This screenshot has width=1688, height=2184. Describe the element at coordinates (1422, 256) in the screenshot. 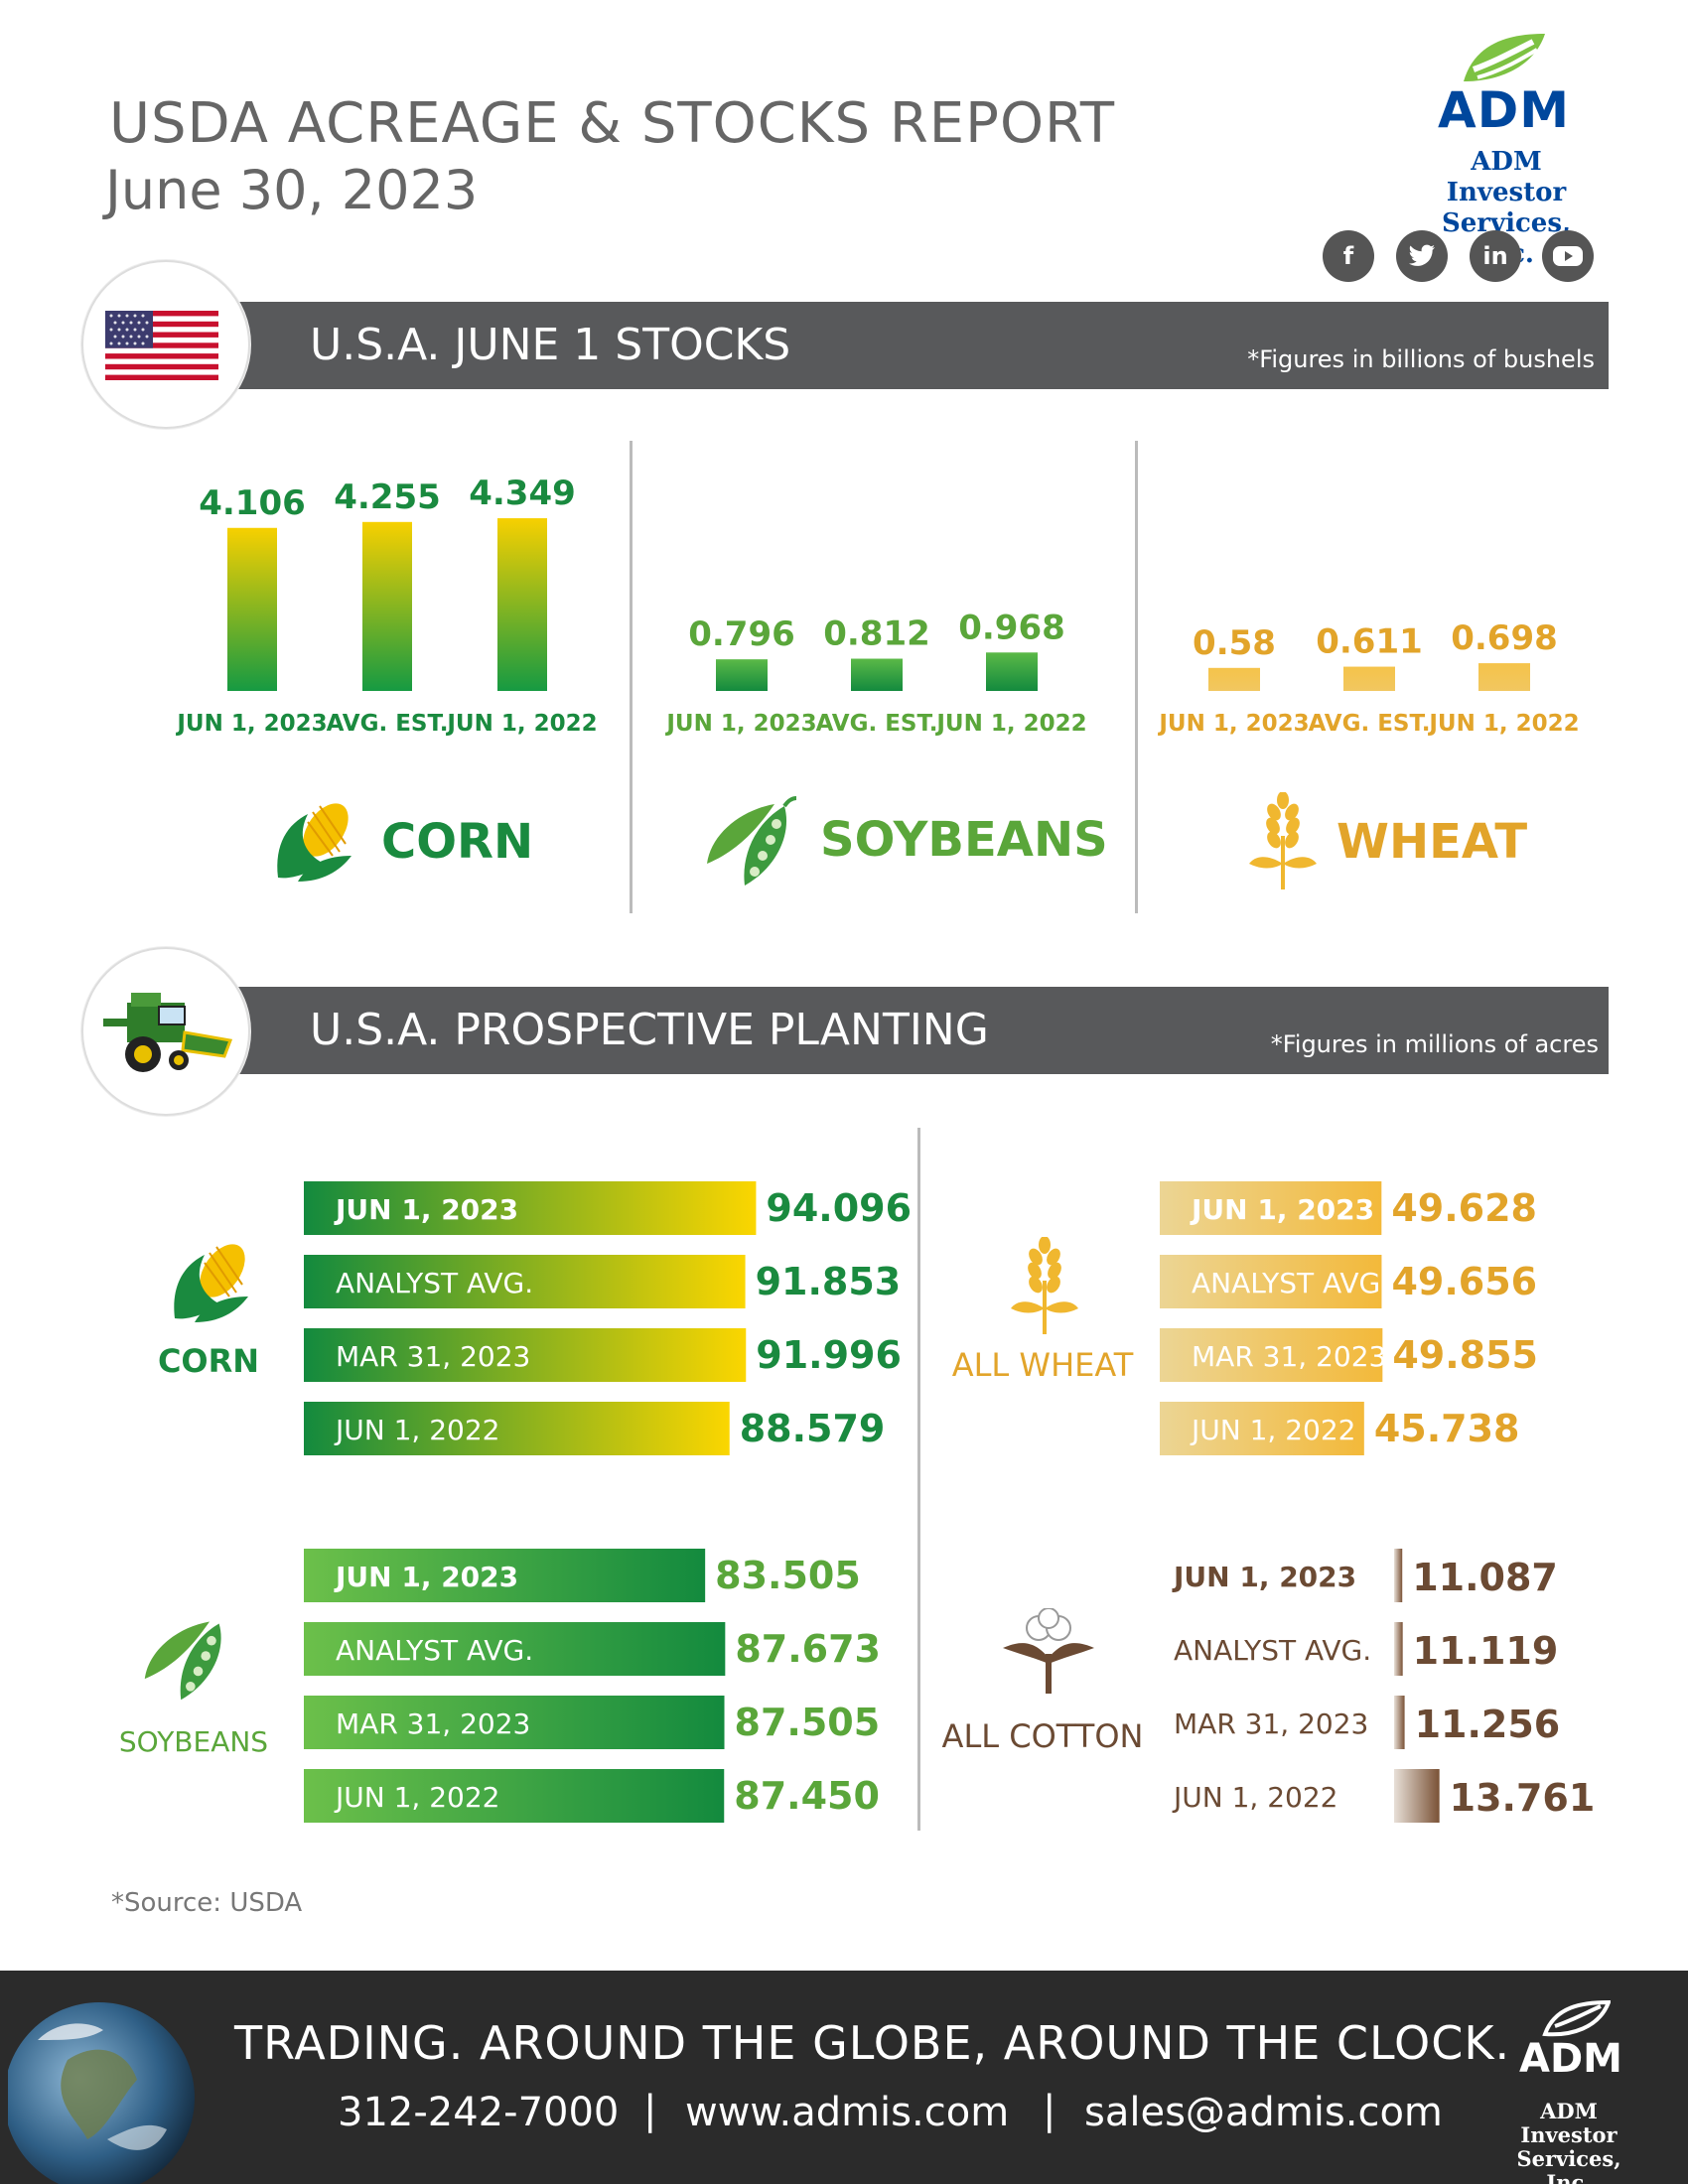

I see `twitter-icon` at that location.